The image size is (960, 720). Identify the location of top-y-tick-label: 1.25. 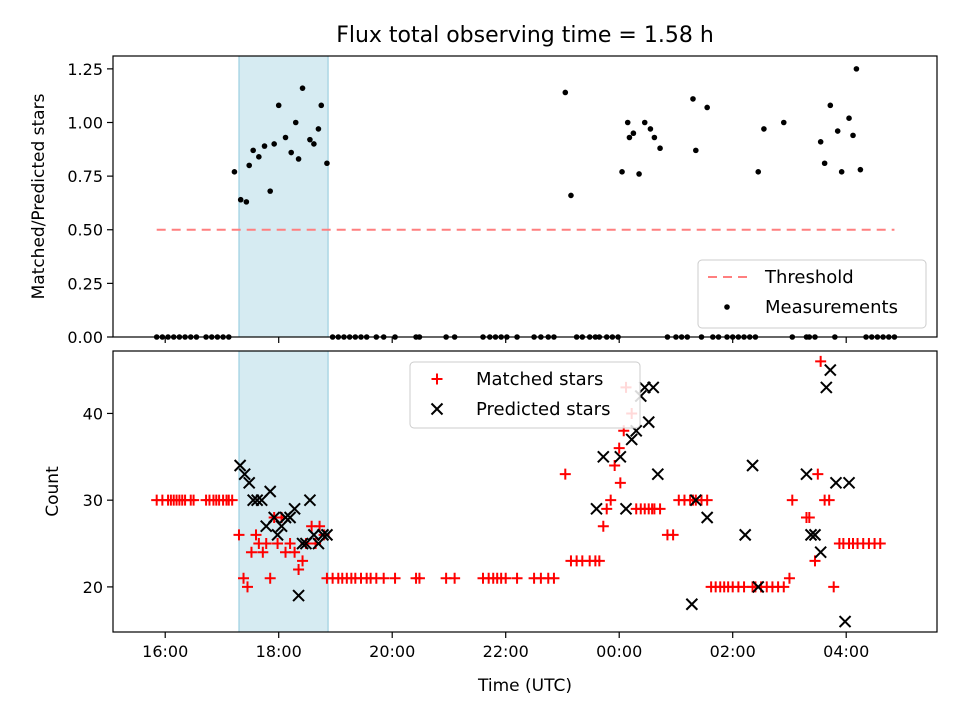
(85, 69).